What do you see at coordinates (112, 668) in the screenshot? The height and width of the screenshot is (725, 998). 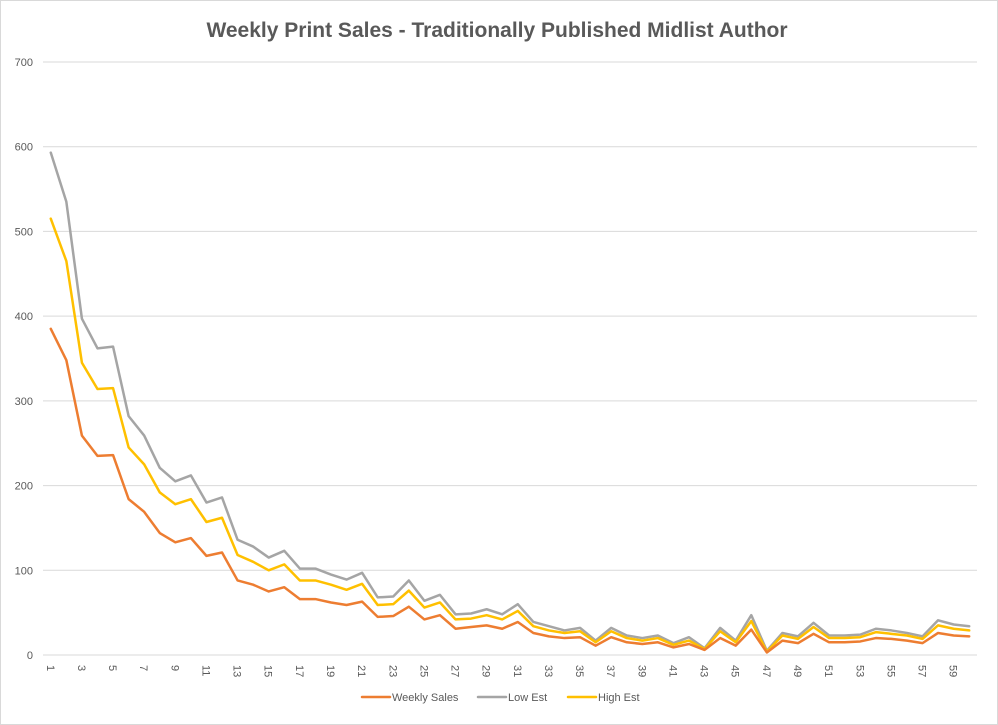 I see `x-tick-label: 5` at bounding box center [112, 668].